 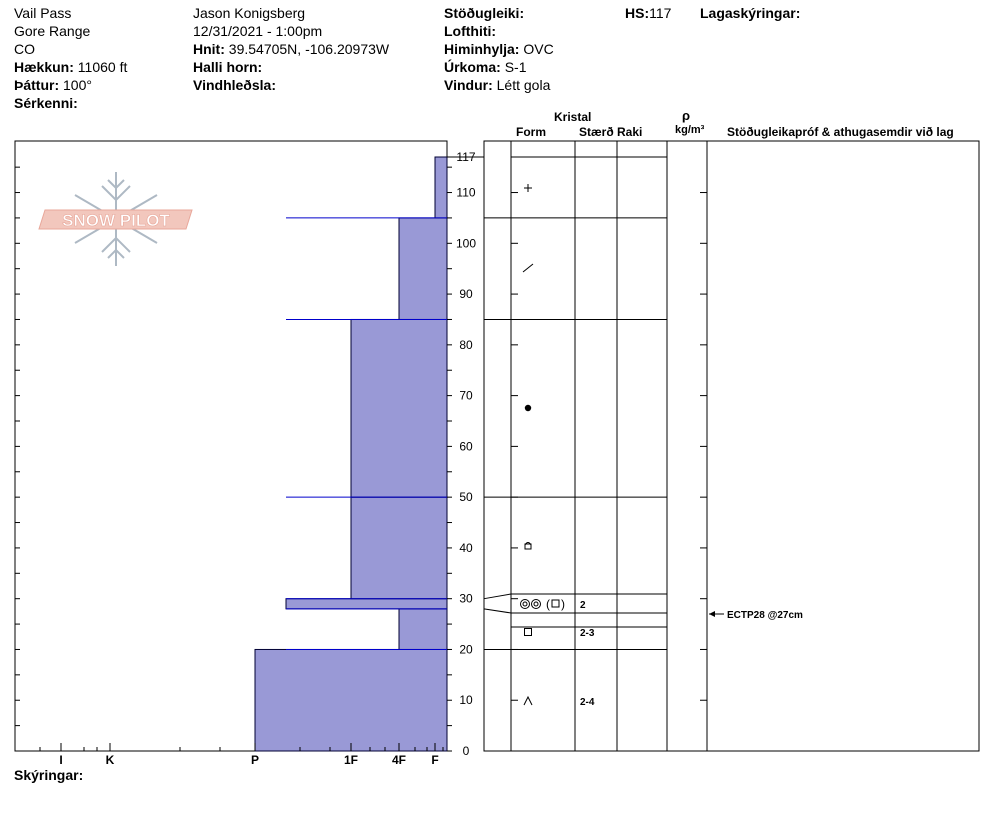 I want to click on table-layer-lines, so click(x=575, y=403).